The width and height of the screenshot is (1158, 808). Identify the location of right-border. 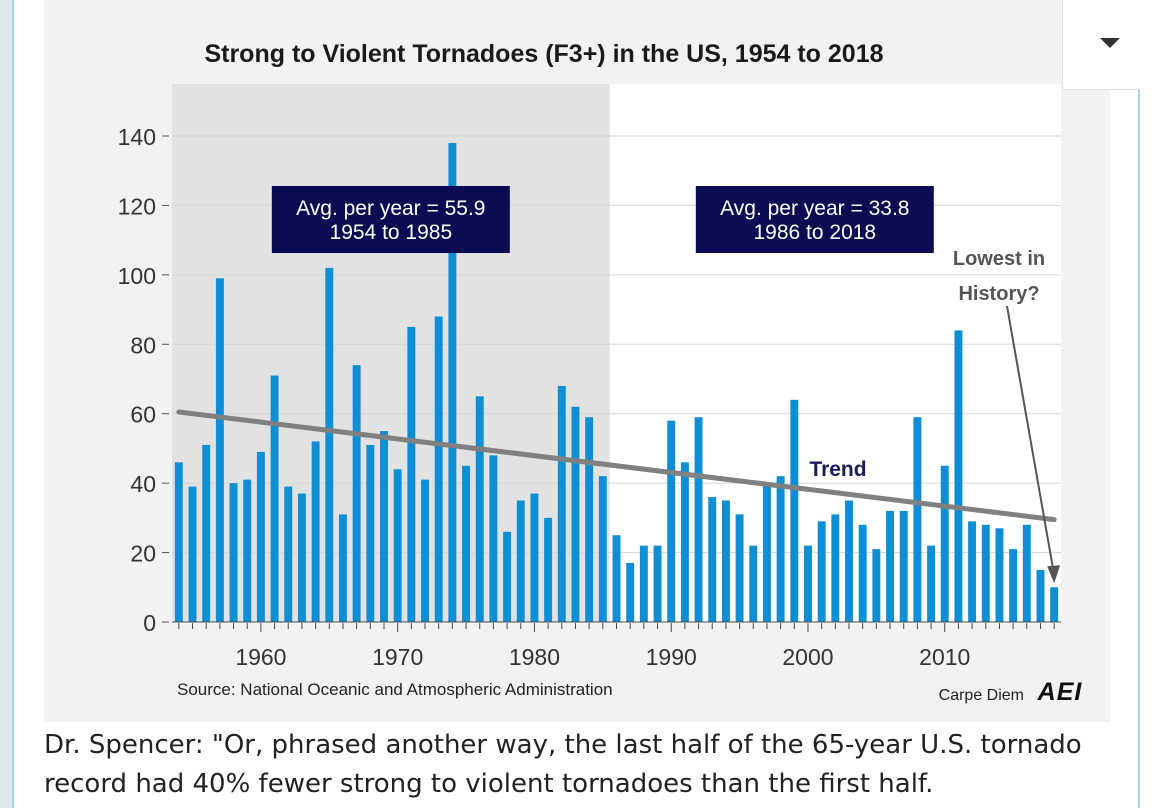
(1148, 404).